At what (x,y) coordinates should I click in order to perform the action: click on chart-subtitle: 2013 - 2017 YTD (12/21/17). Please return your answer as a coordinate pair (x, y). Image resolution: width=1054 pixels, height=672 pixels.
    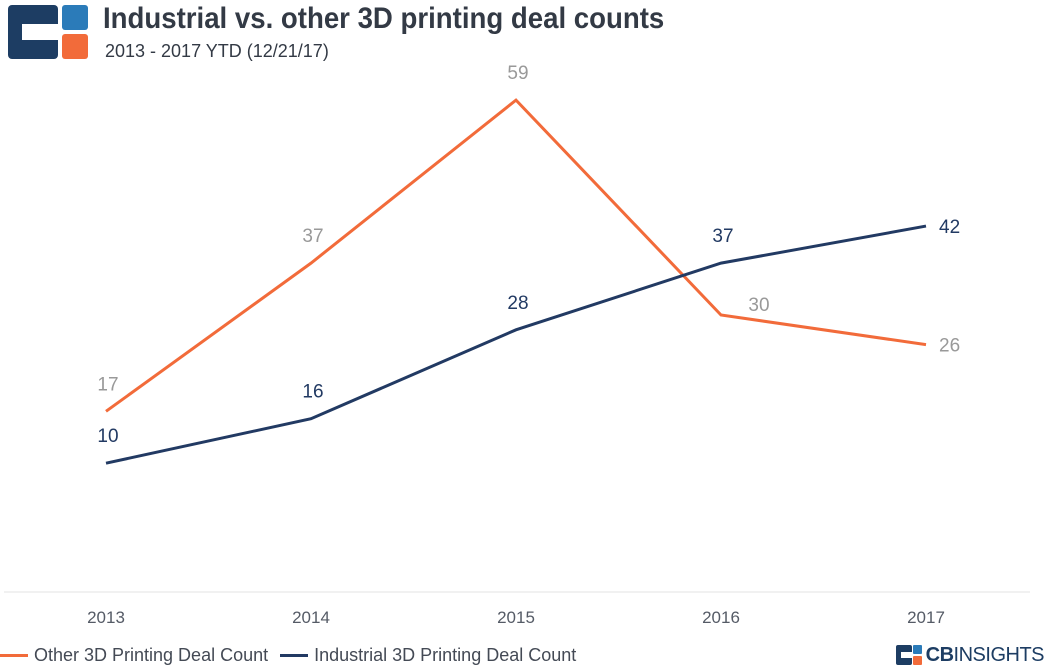
    Looking at the image, I should click on (217, 51).